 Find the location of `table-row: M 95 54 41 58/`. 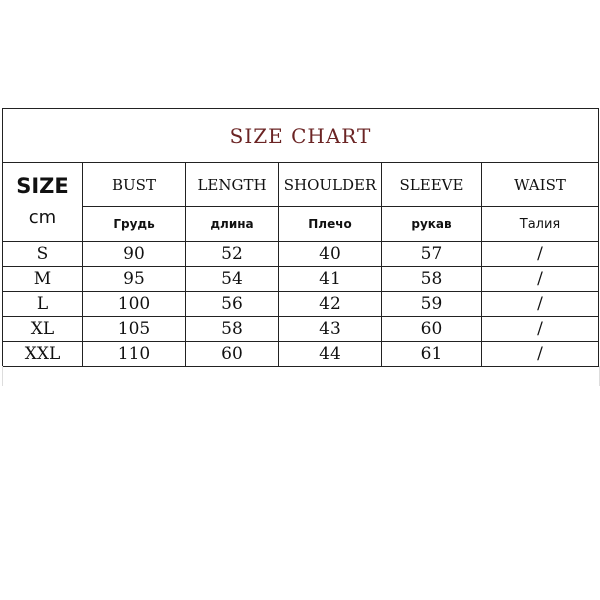

table-row: M 95 54 41 58/ is located at coordinates (301, 279).